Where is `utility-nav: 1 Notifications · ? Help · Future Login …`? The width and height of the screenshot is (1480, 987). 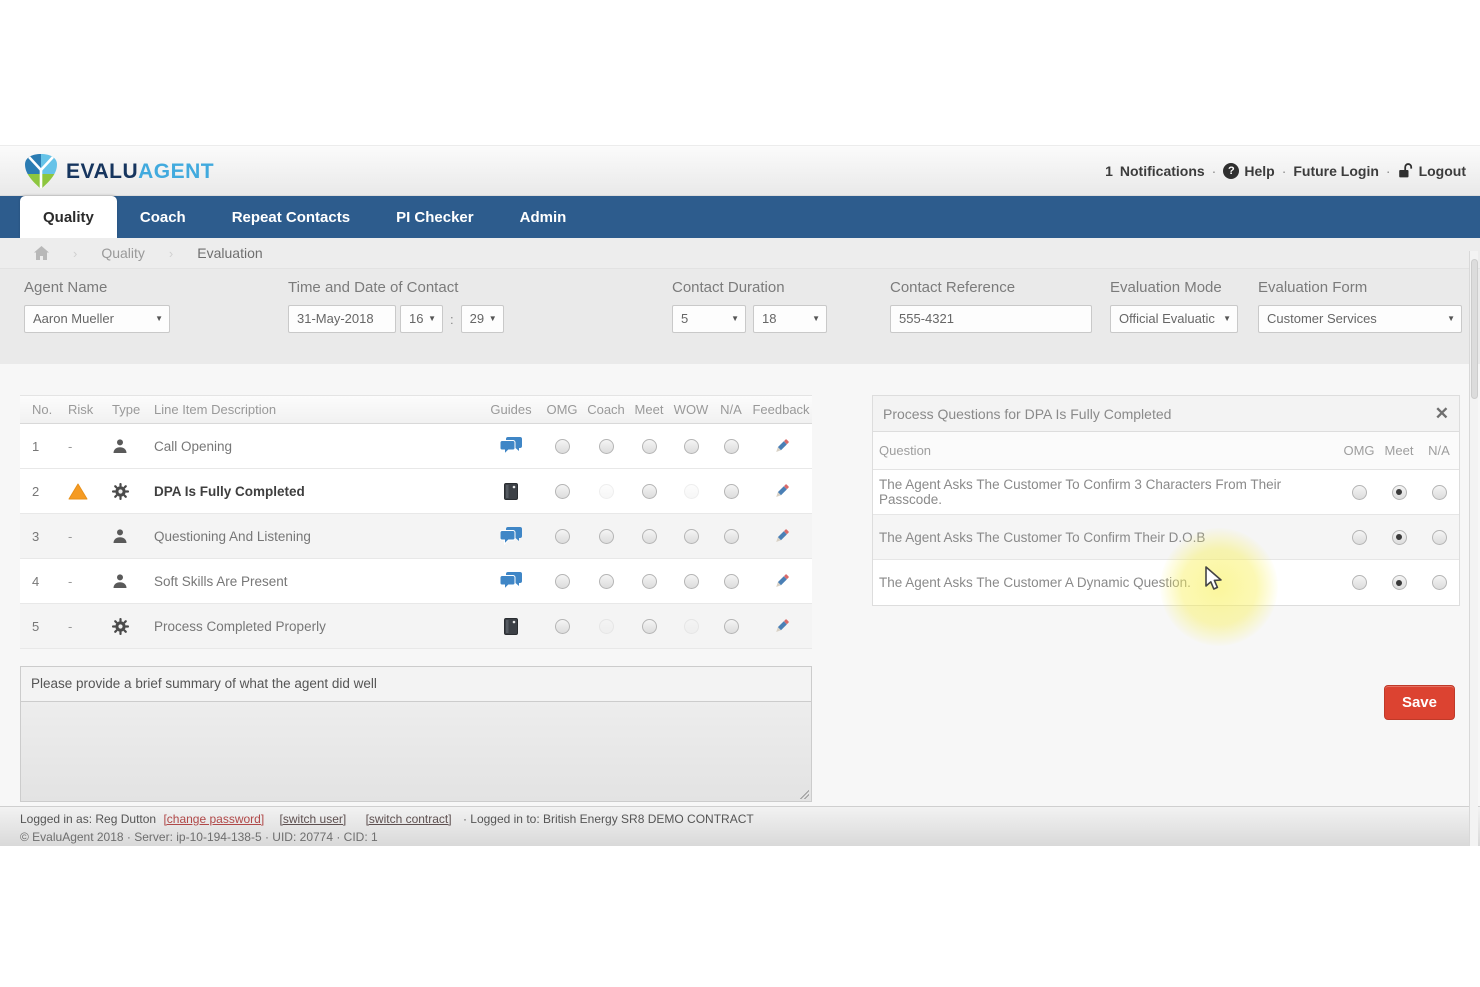
utility-nav: 1 Notifications · ? Help · Future Login … is located at coordinates (1285, 171).